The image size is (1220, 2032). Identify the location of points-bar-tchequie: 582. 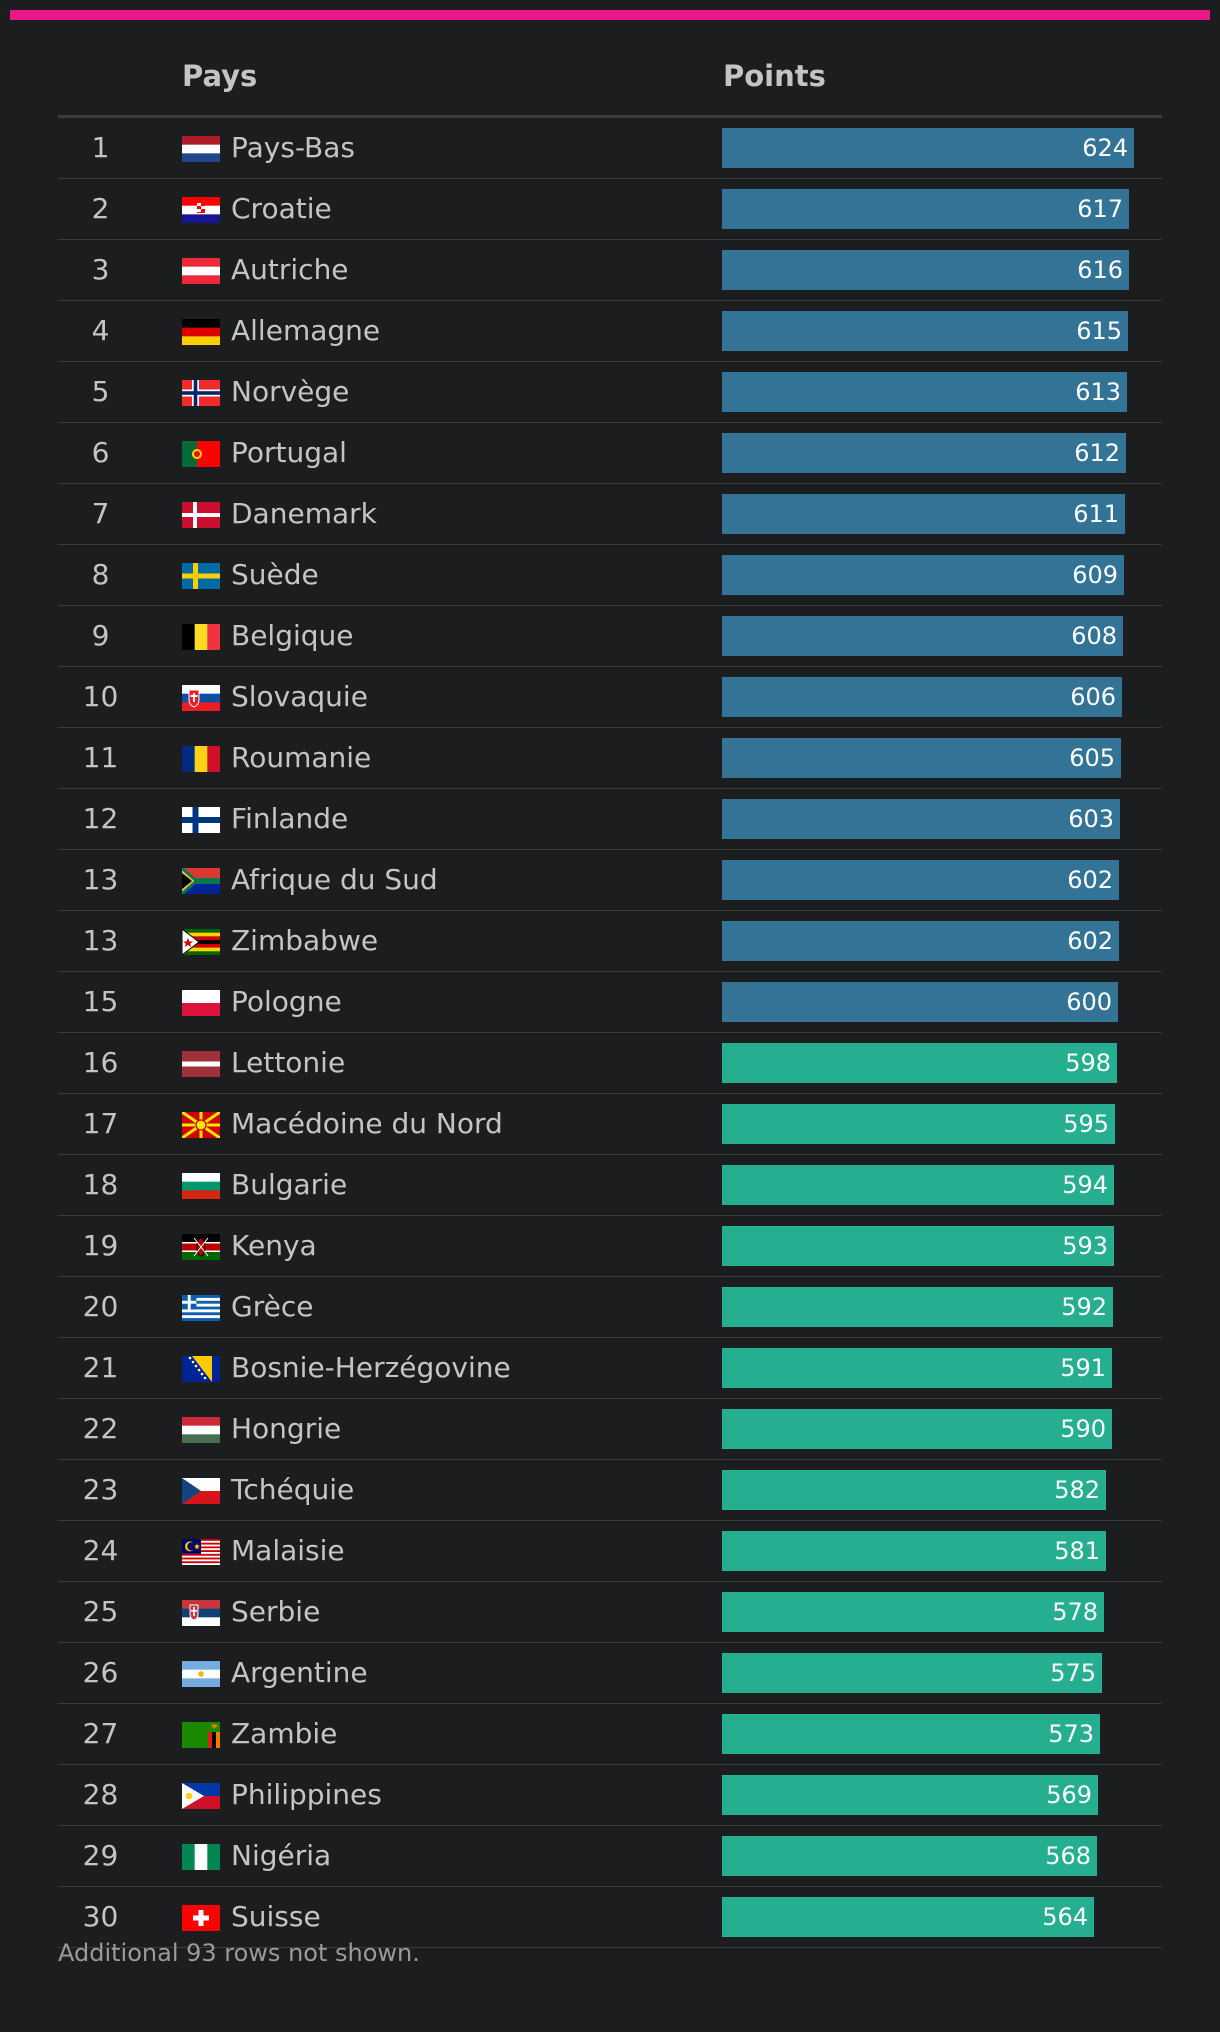
(914, 1490).